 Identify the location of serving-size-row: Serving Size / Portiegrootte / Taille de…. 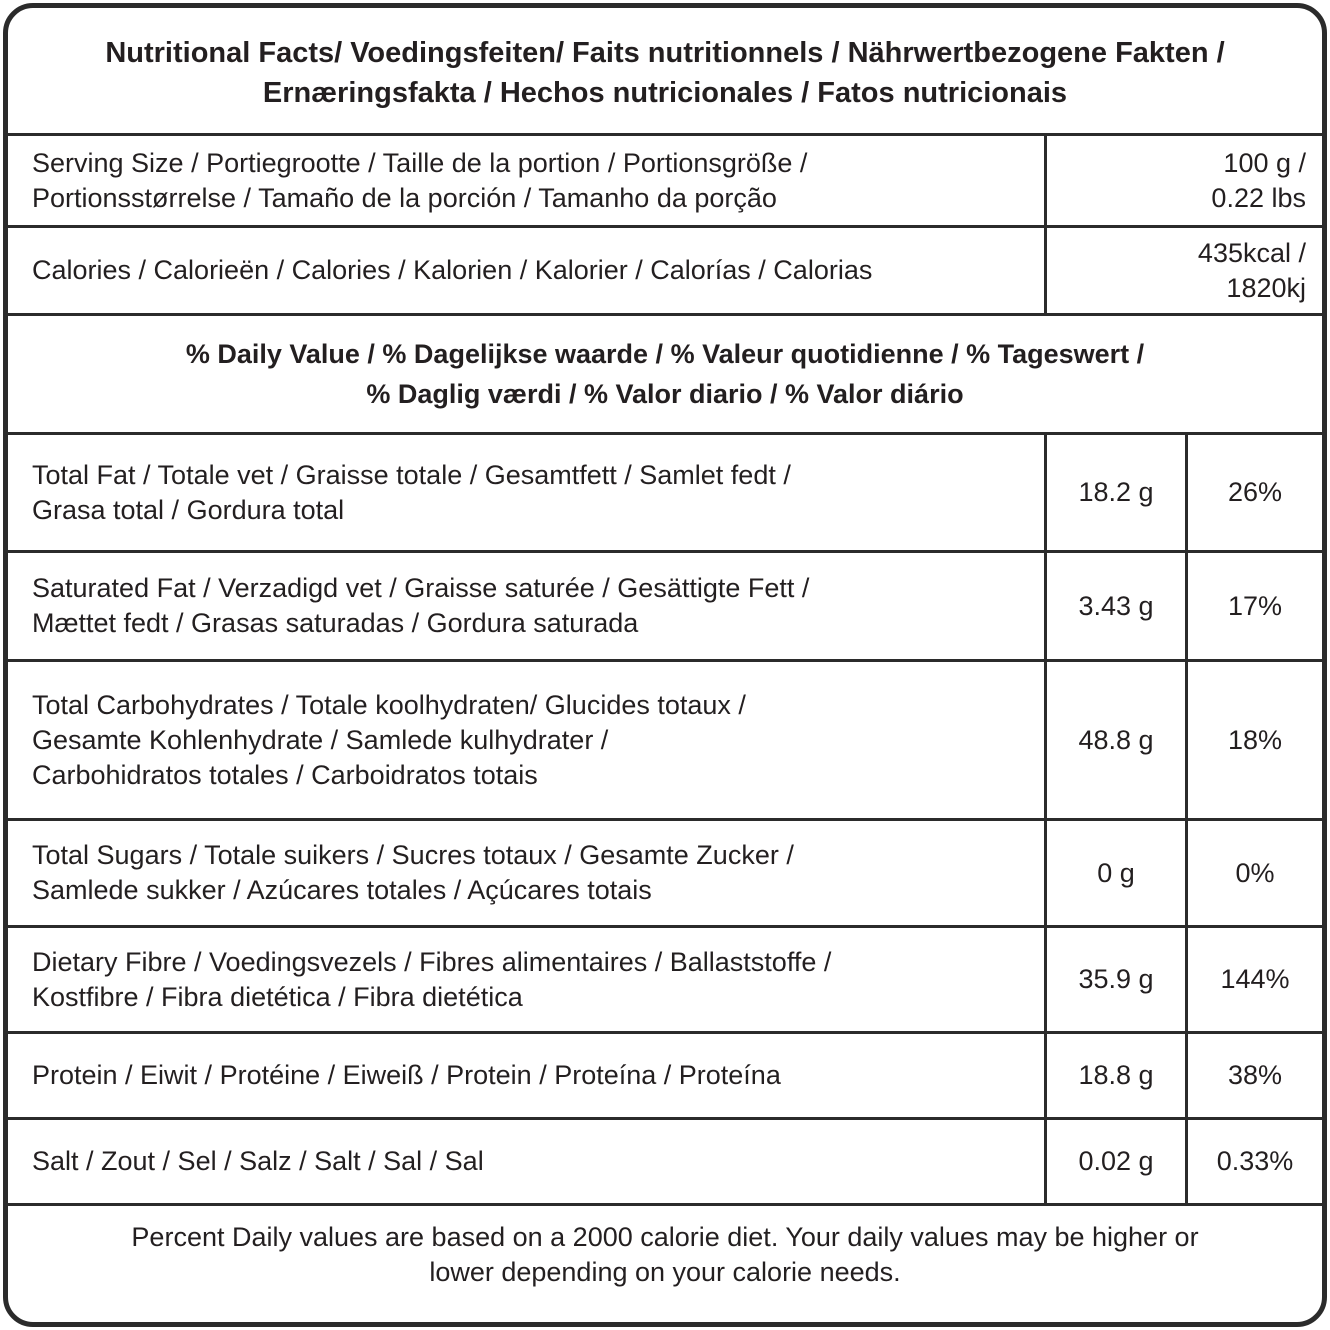
(665, 179).